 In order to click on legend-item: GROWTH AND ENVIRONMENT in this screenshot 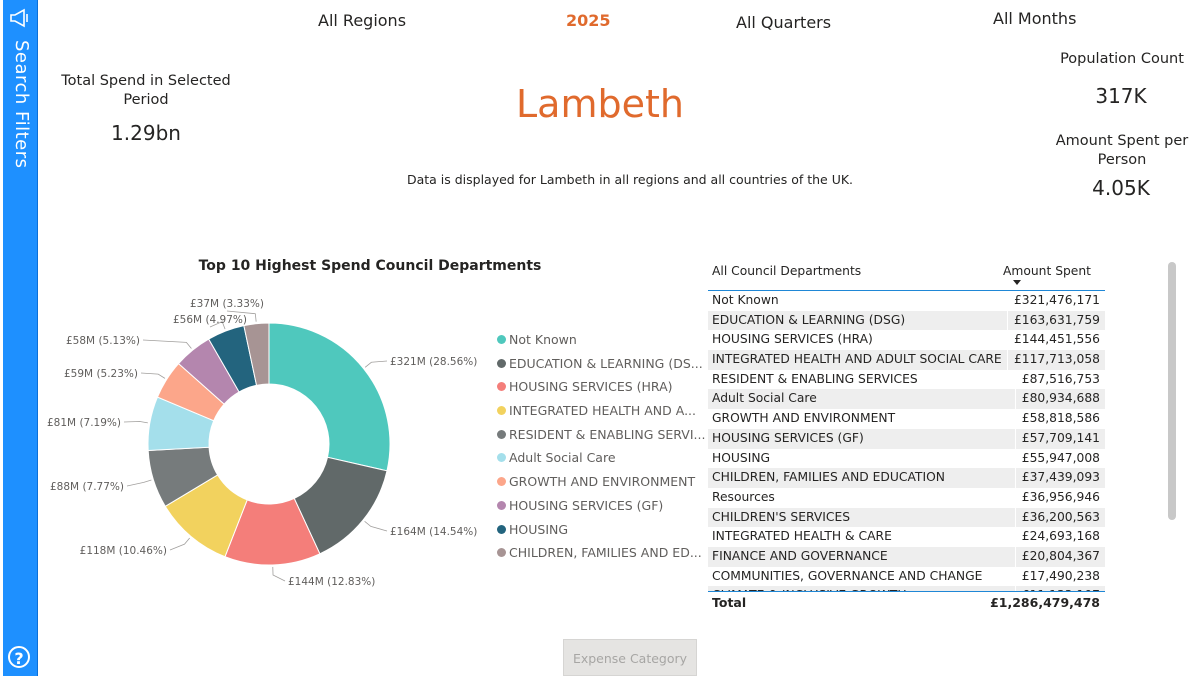, I will do `click(597, 482)`.